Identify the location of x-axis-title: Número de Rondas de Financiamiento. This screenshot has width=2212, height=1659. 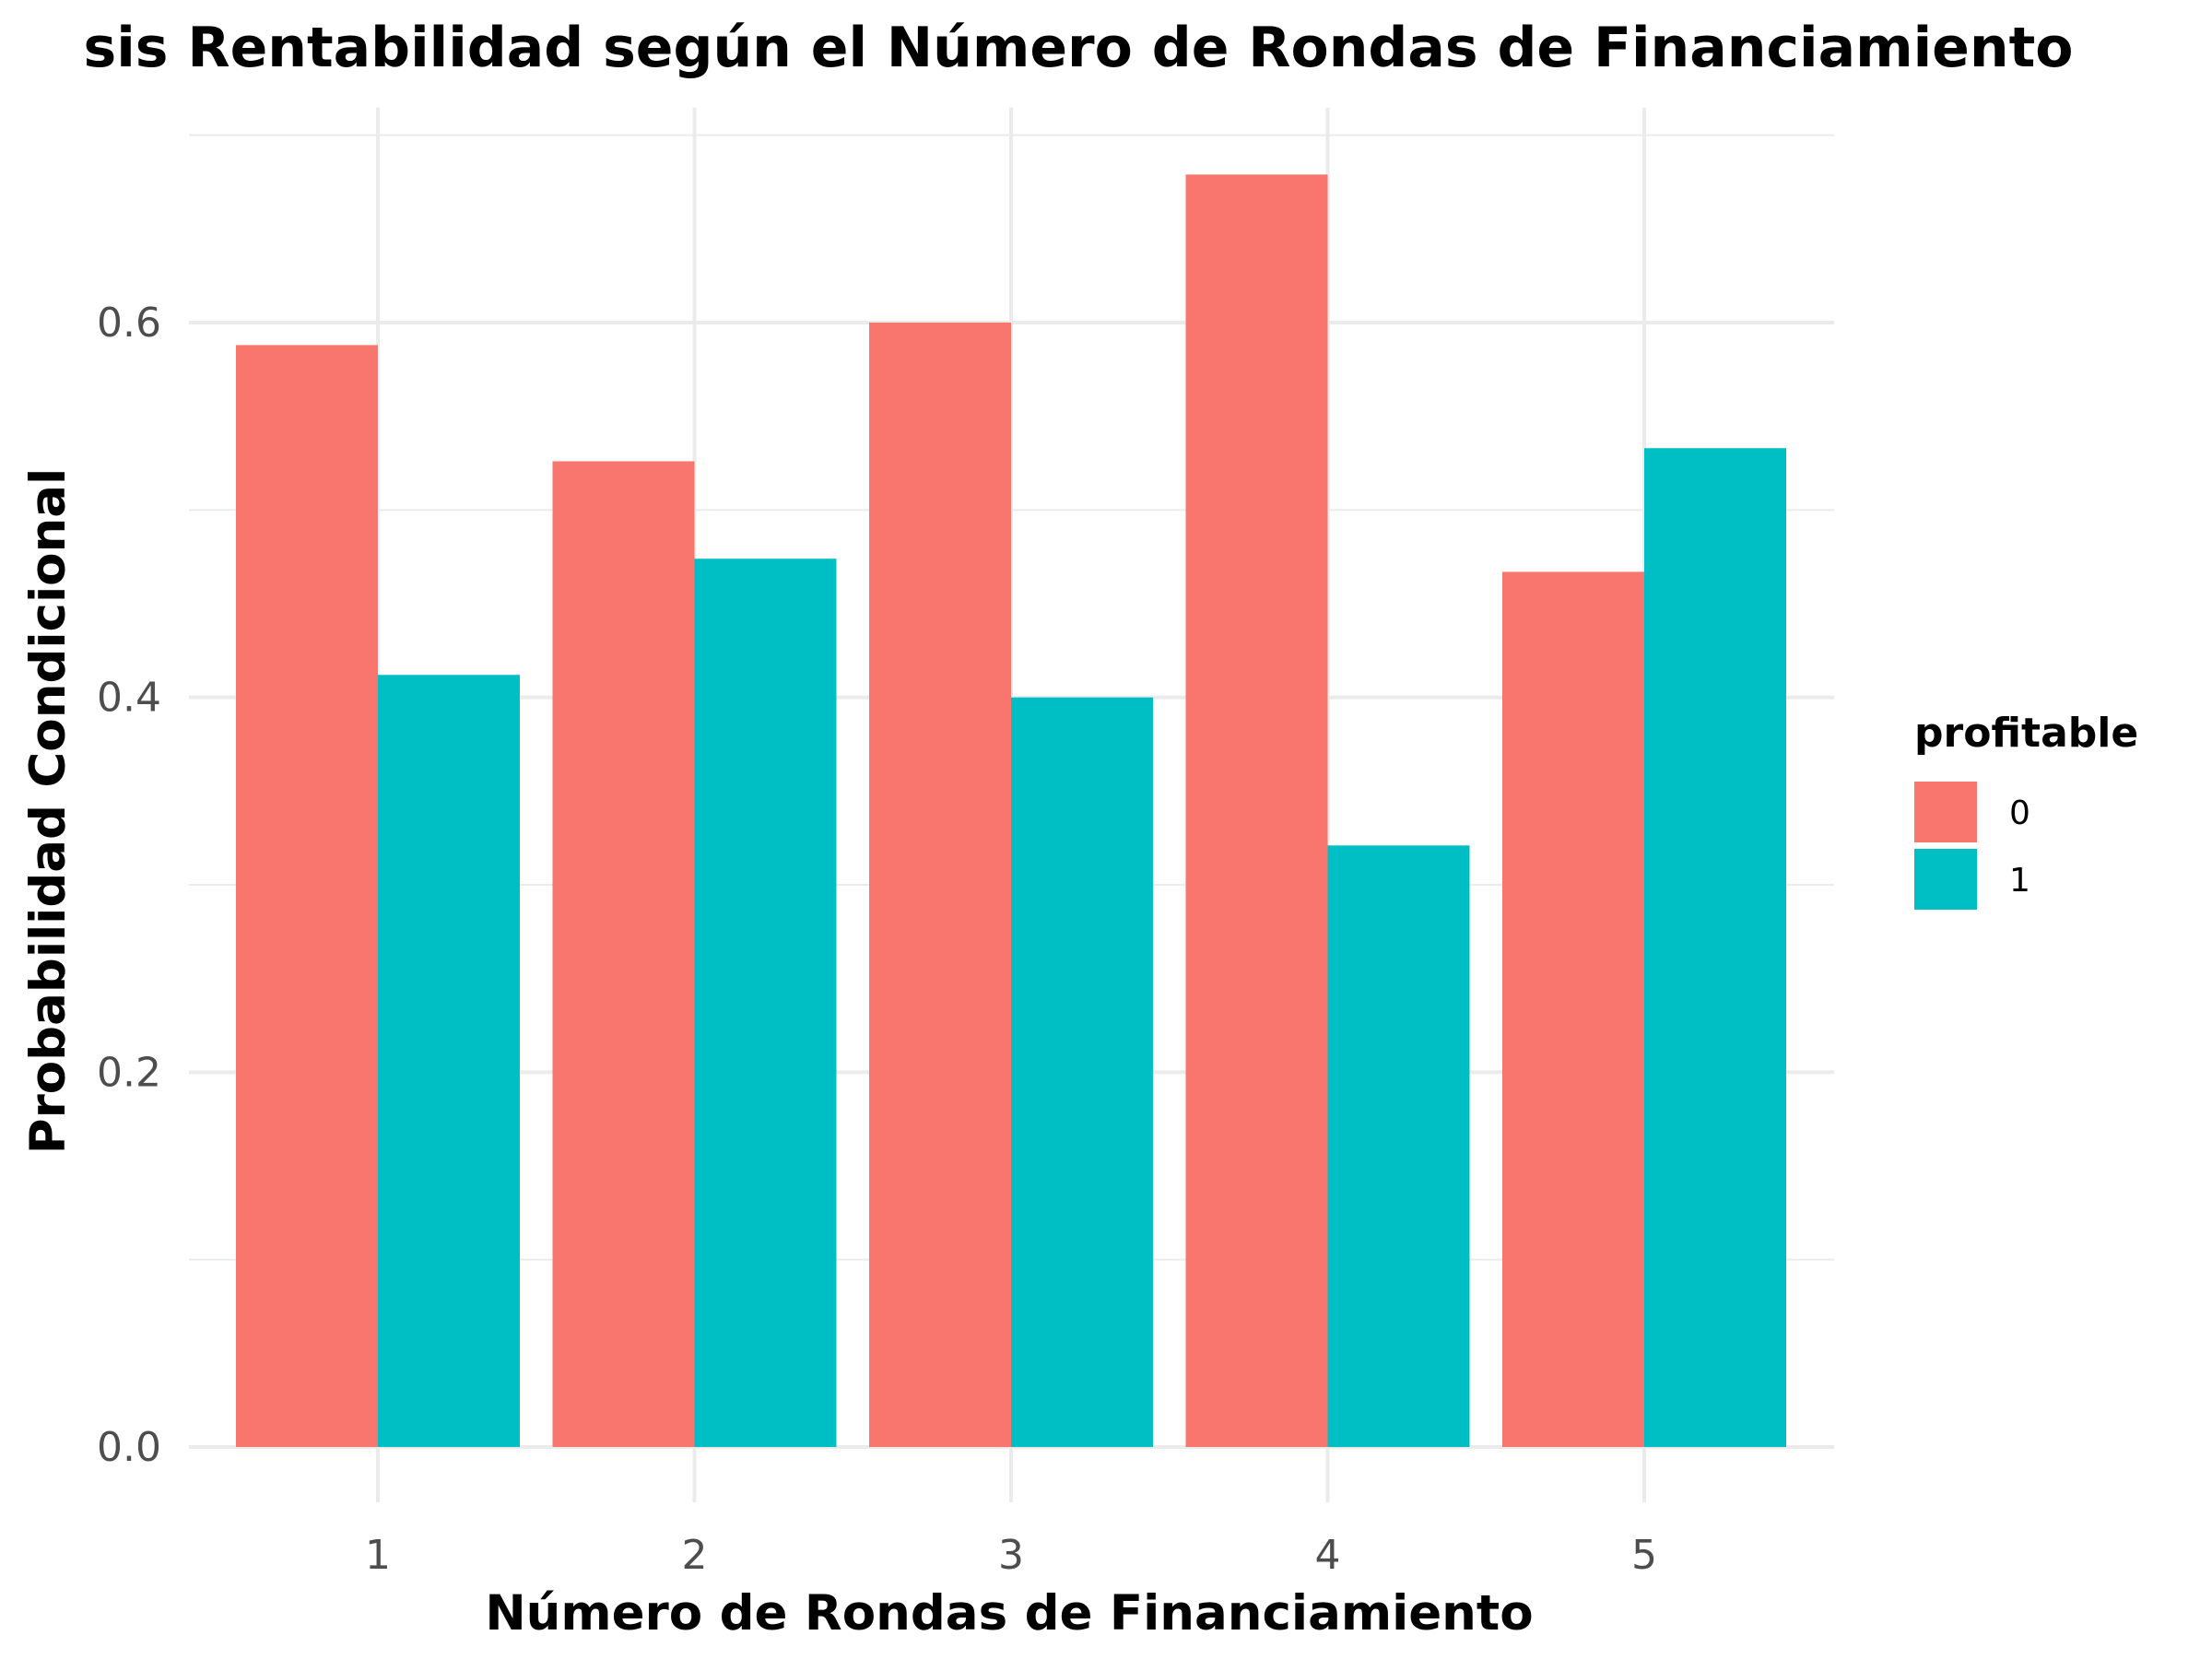
(1009, 1613).